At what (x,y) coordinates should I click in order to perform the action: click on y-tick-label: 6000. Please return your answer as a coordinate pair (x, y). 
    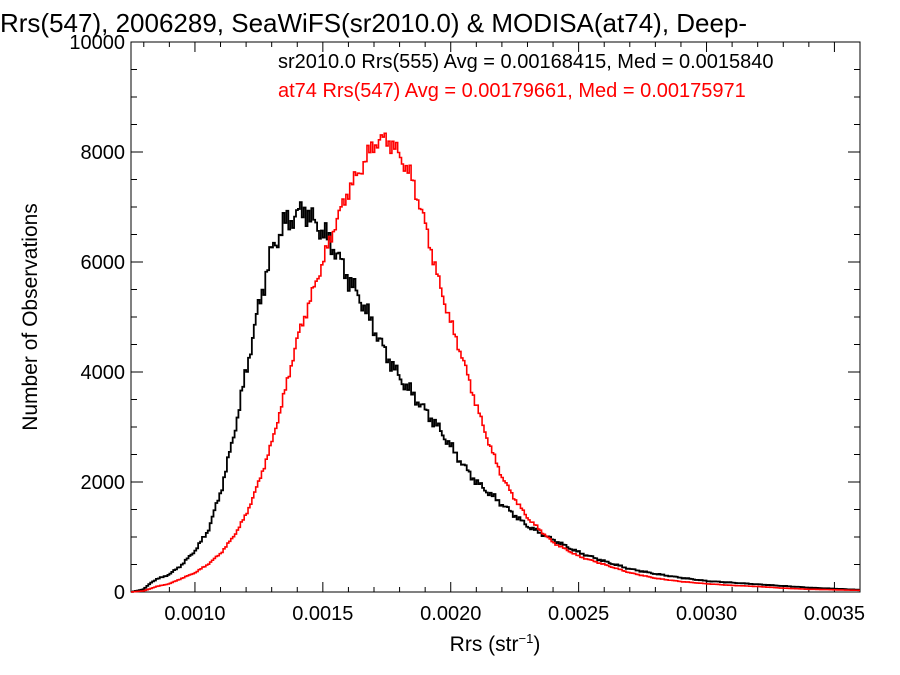
    Looking at the image, I should click on (103, 263).